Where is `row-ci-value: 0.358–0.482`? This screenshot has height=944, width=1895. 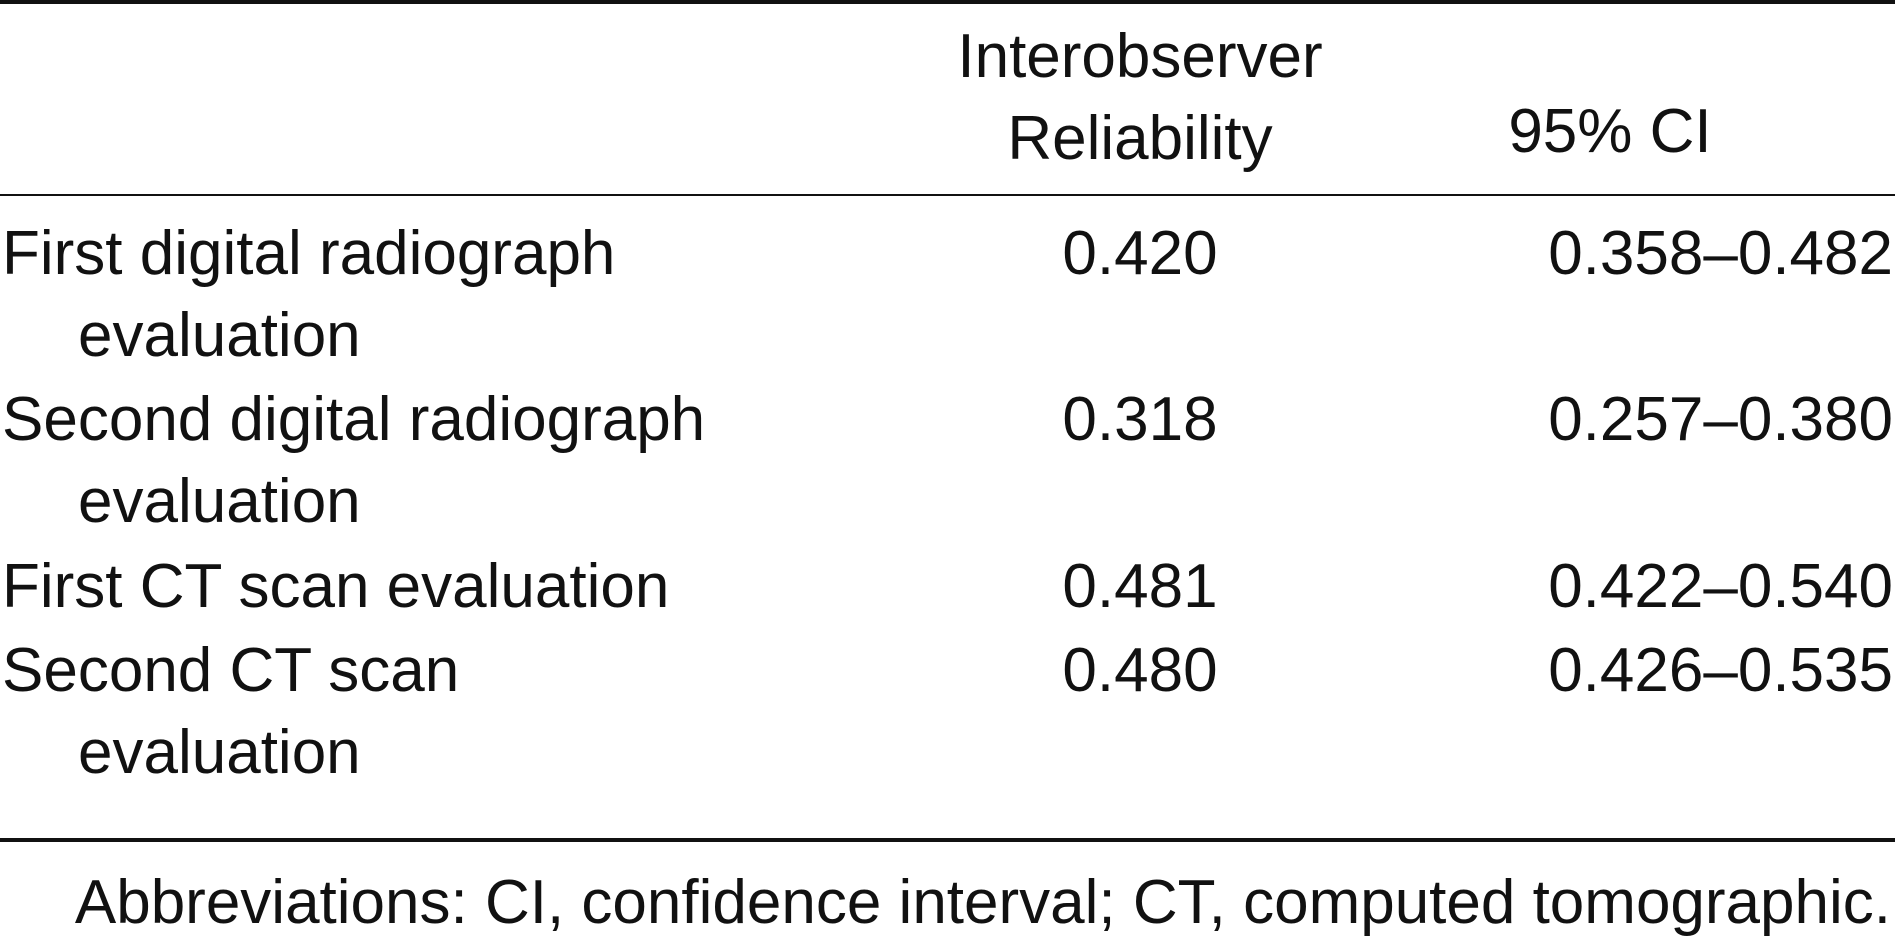
row-ci-value: 0.358–0.482 is located at coordinates (1720, 253).